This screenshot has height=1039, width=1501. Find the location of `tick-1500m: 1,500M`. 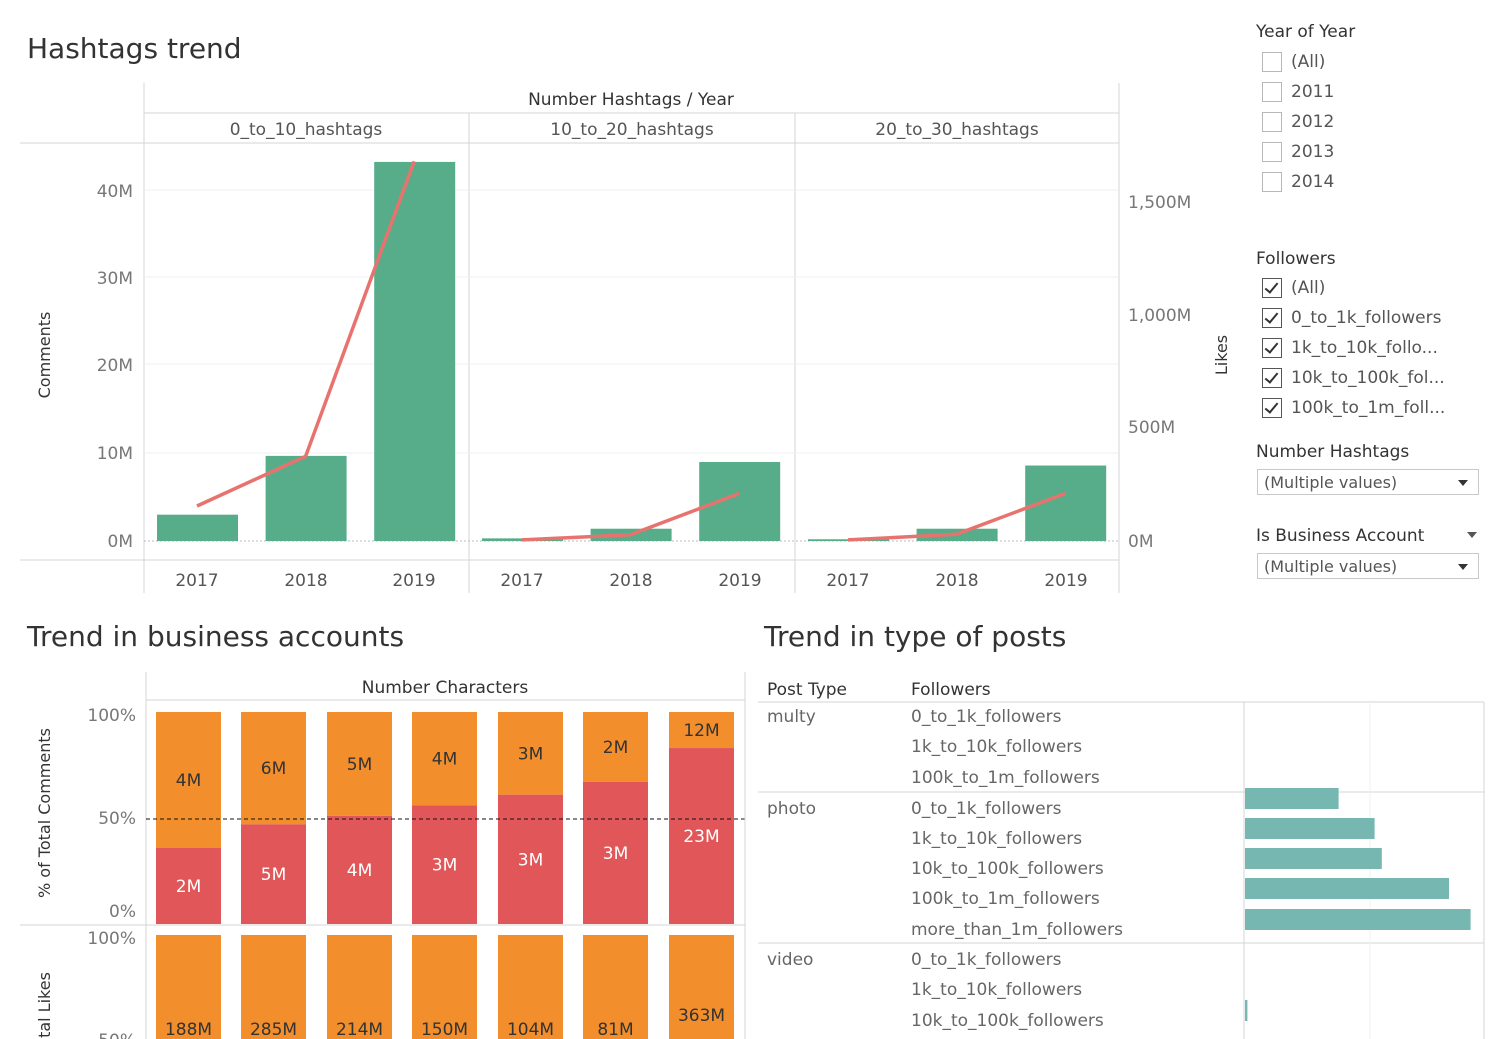

tick-1500m: 1,500M is located at coordinates (1159, 203).